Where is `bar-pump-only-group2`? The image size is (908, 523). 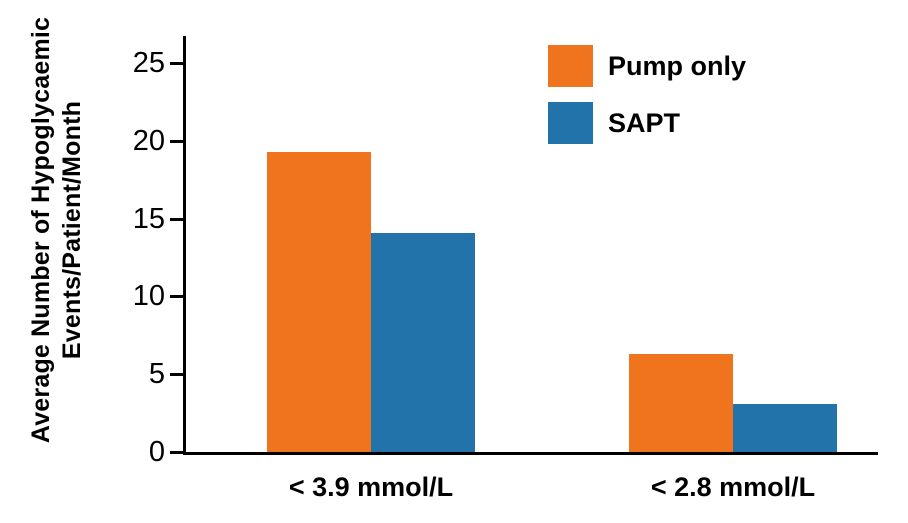
bar-pump-only-group2 is located at coordinates (681, 403).